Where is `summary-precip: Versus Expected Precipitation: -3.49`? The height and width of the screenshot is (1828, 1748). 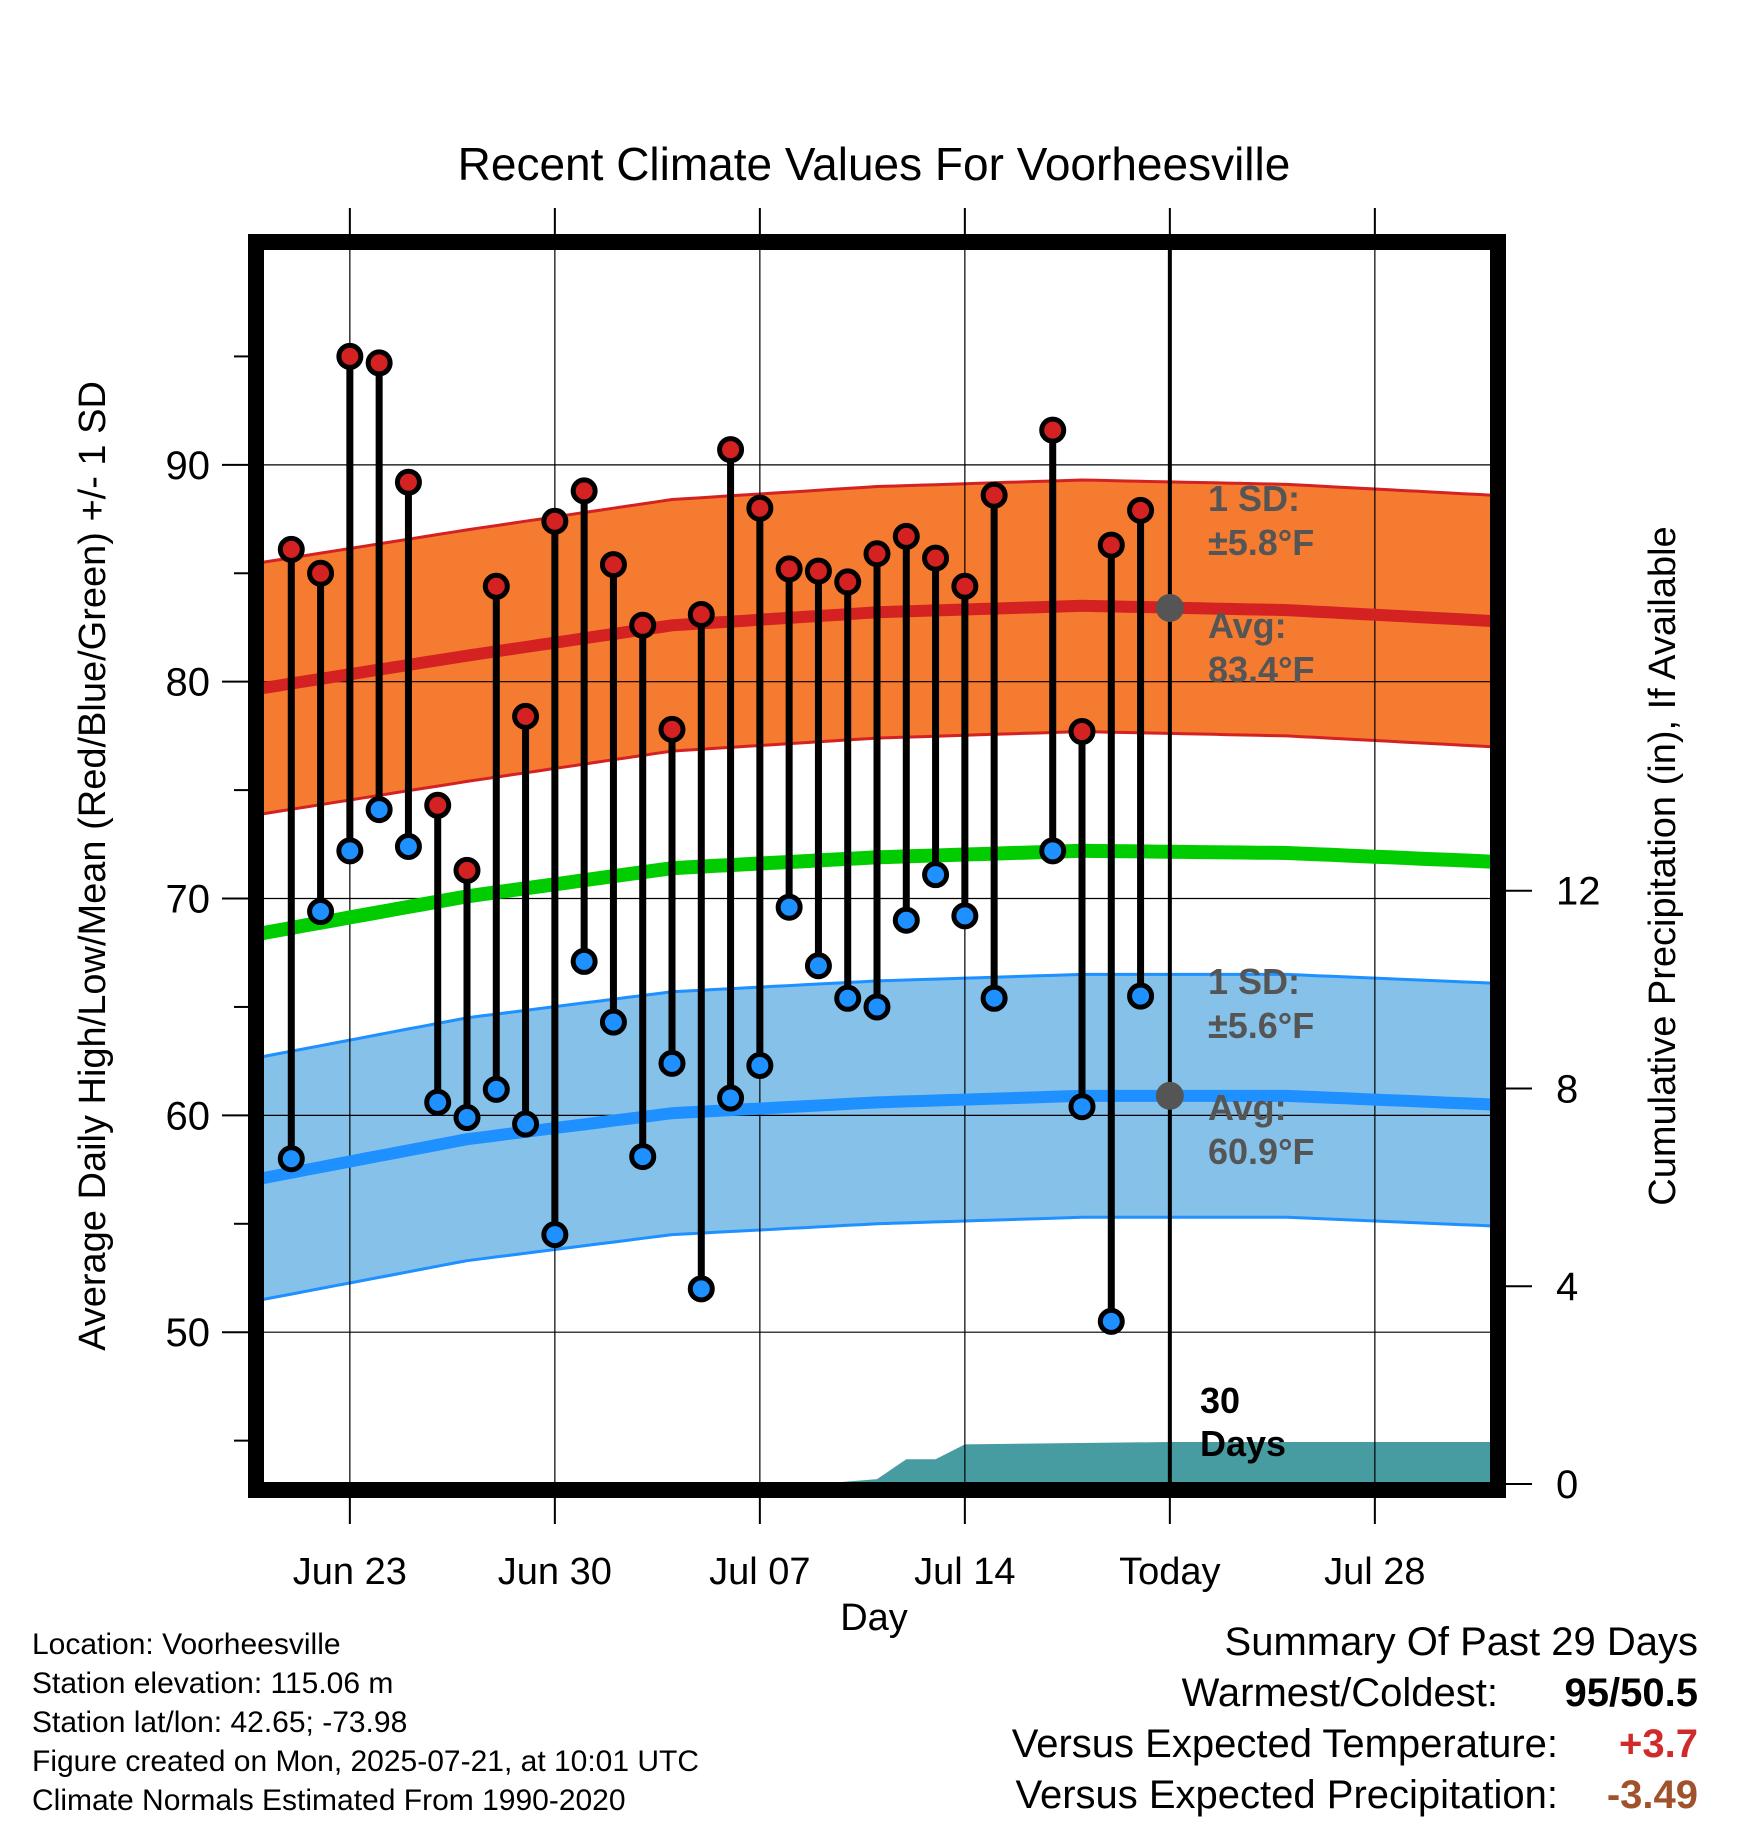
summary-precip: Versus Expected Precipitation: -3.49 is located at coordinates (1355, 1798).